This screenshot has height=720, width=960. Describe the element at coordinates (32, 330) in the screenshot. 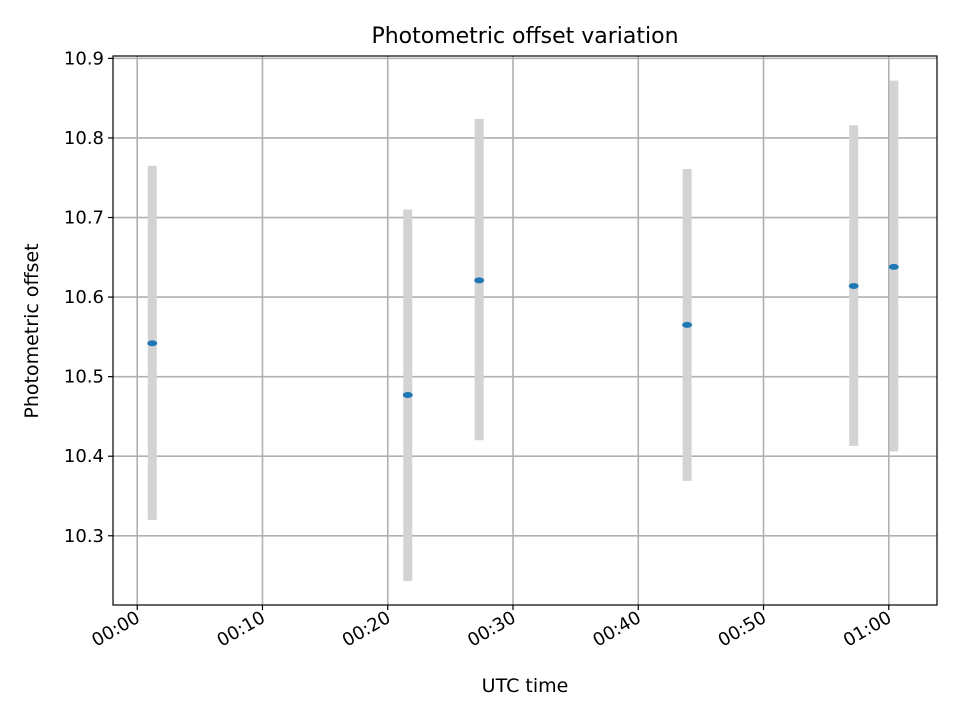

I see `y-axis-label: Photometric offset` at that location.